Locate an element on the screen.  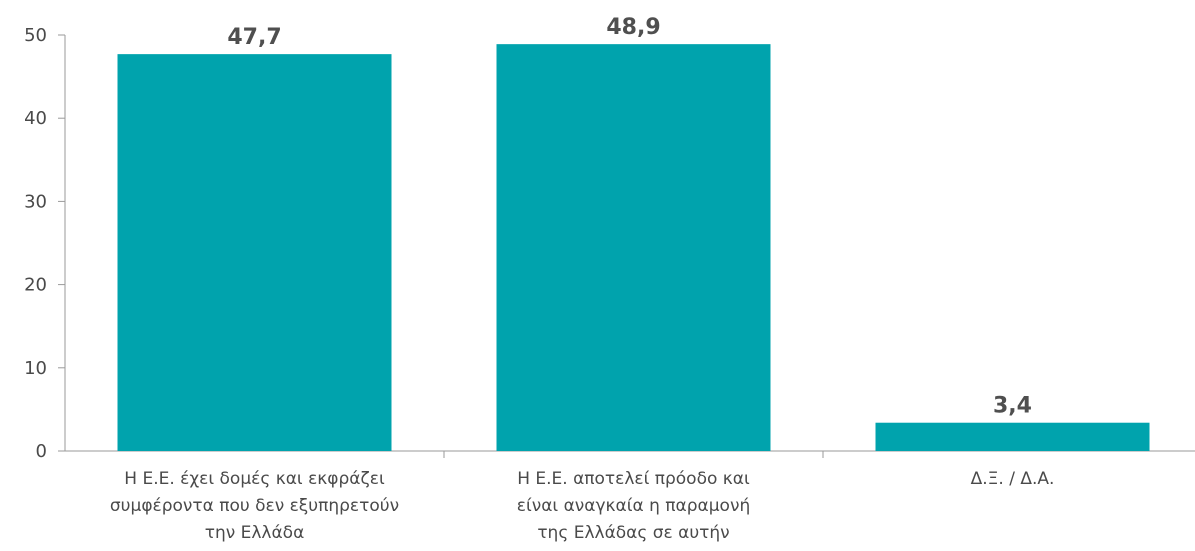
y-tick-label: 10 is located at coordinates (35, 368).